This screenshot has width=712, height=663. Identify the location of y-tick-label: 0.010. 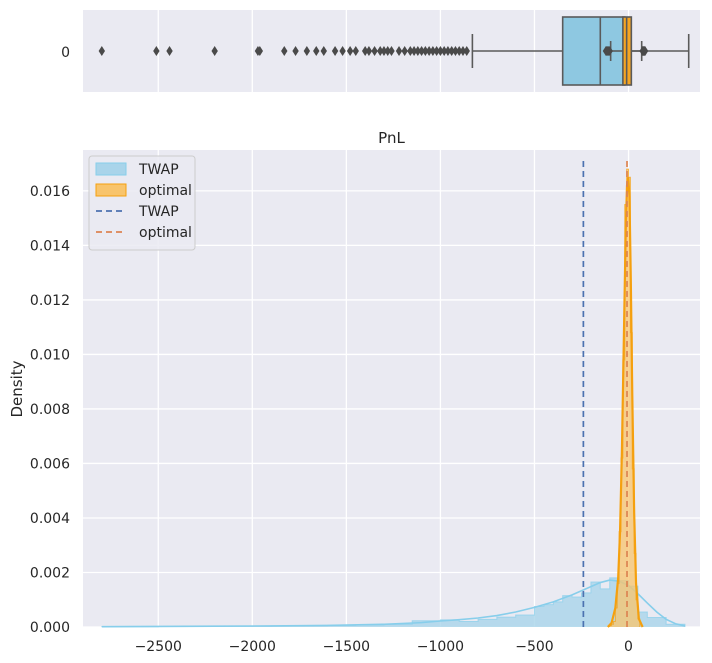
(50, 355).